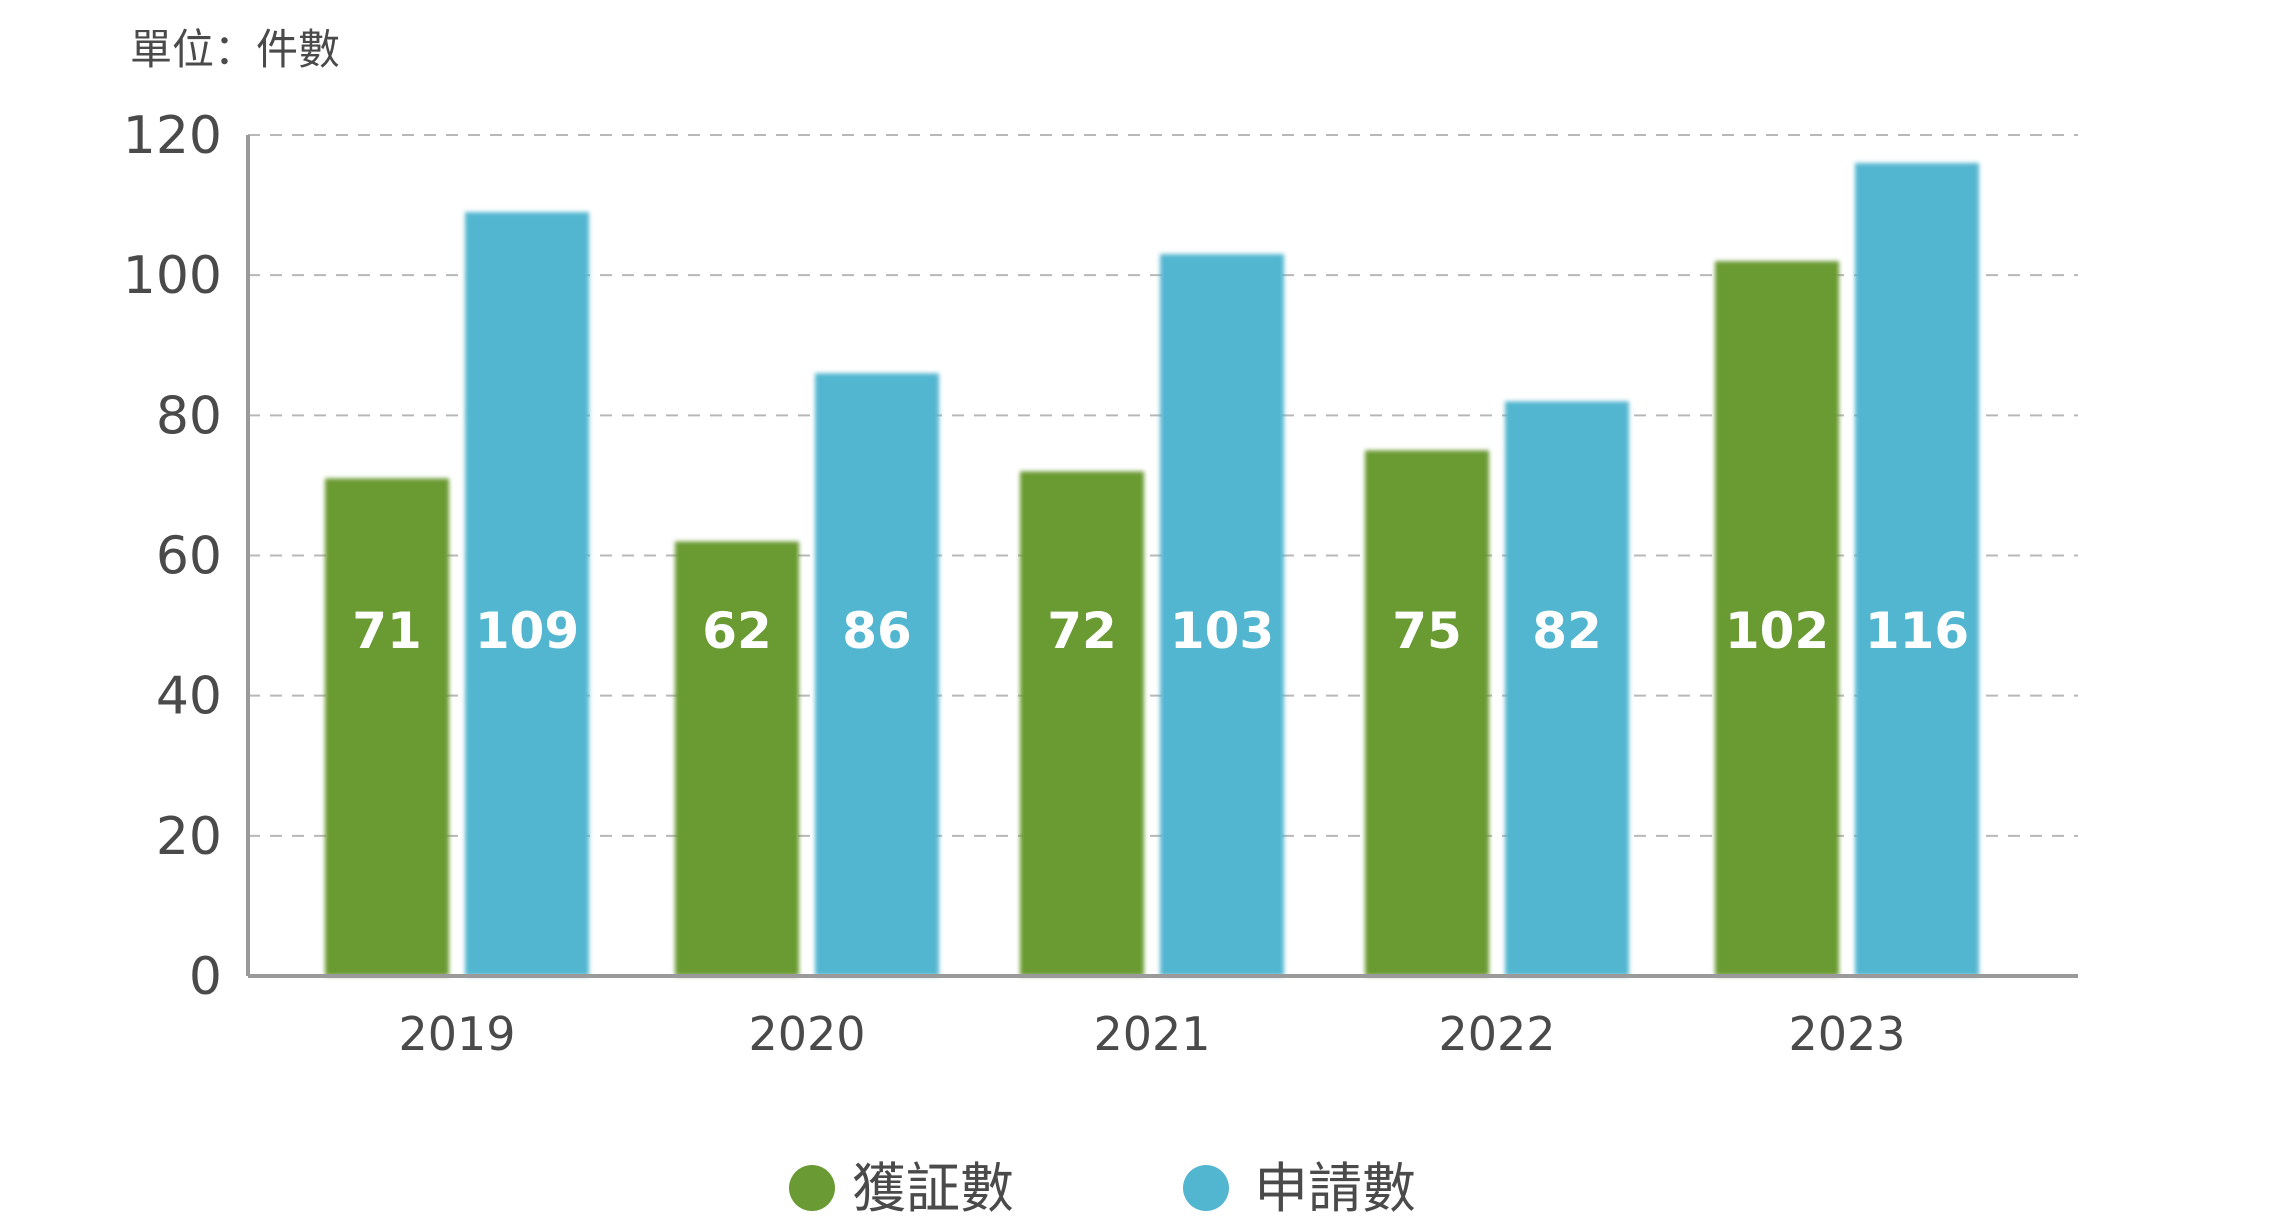 The height and width of the screenshot is (1224, 2288). I want to click on bar-series-1-2022, so click(1427, 713).